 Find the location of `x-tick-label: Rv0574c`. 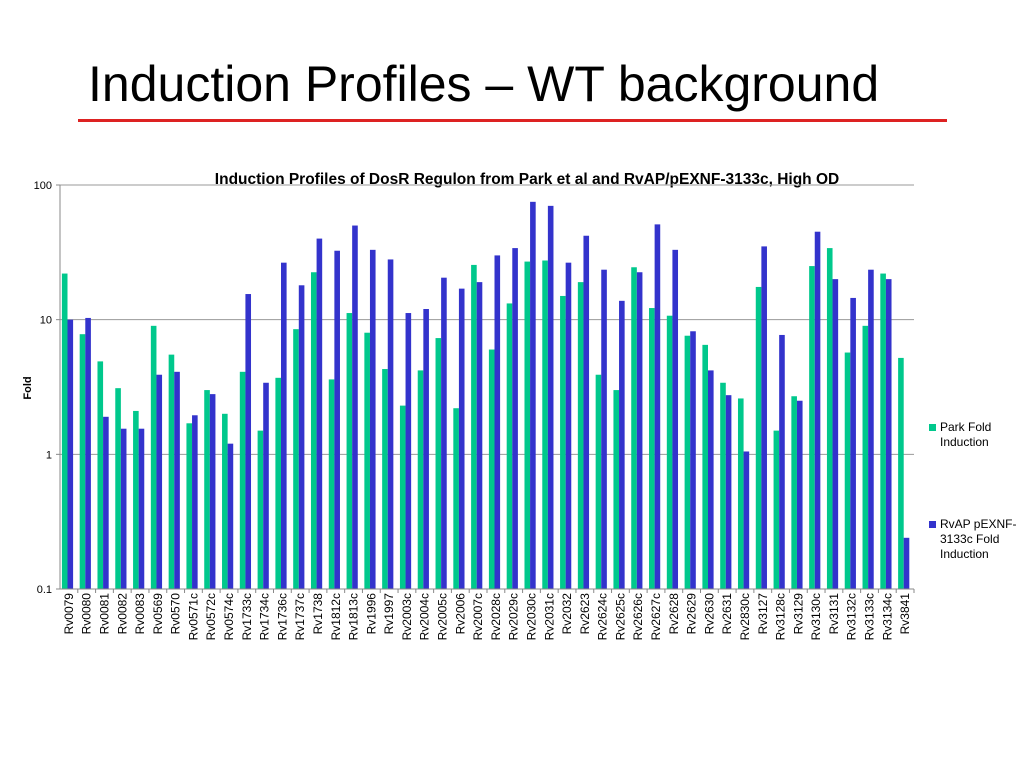

x-tick-label: Rv0574c is located at coordinates (229, 616).